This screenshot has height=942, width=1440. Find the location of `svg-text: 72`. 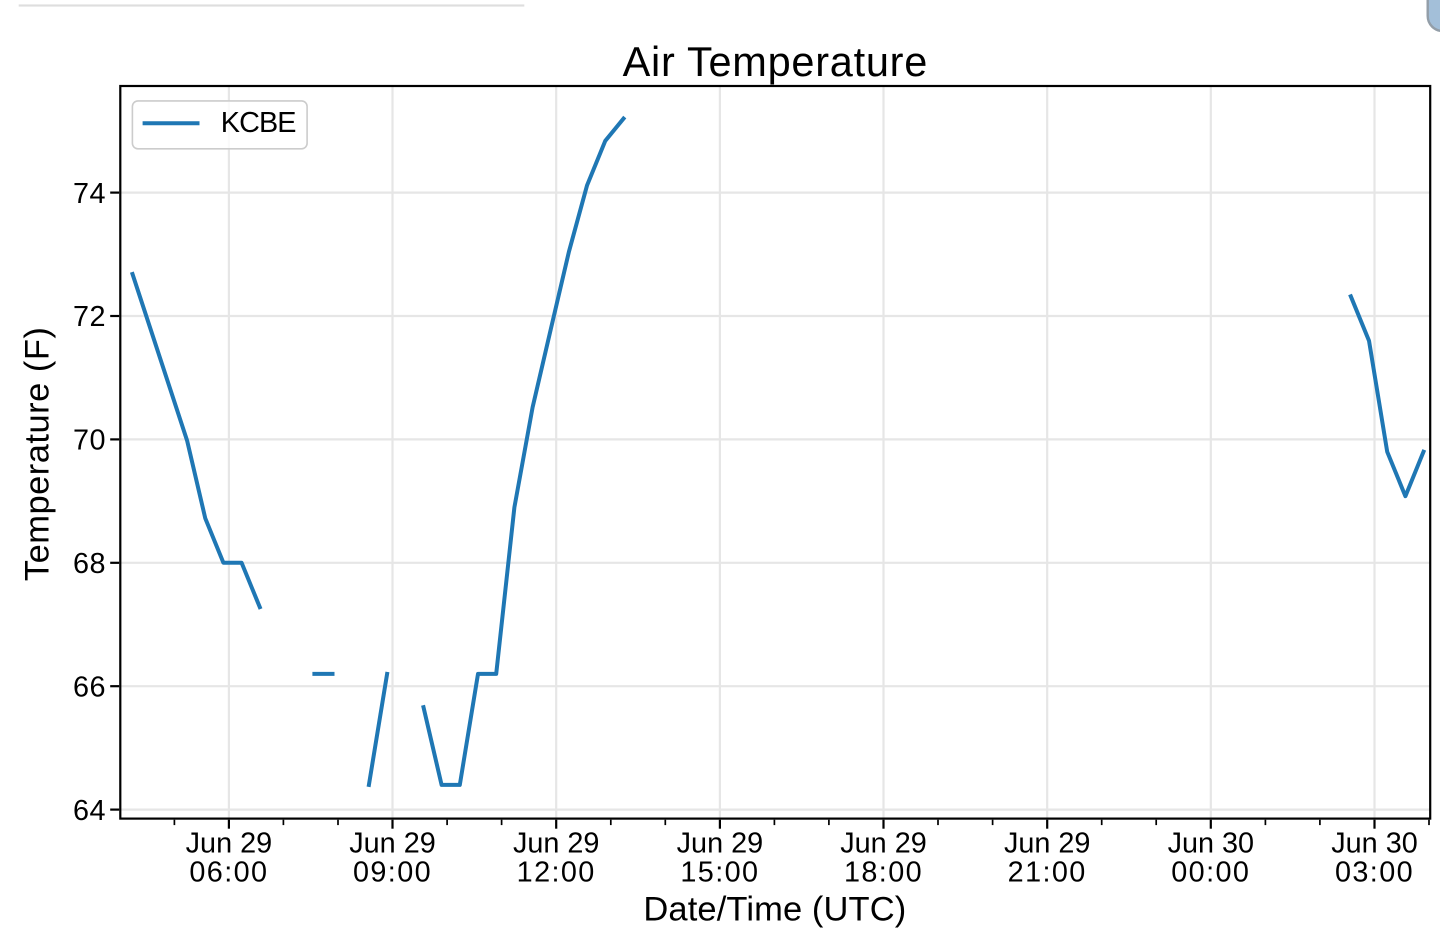

svg-text: 72 is located at coordinates (89, 317).